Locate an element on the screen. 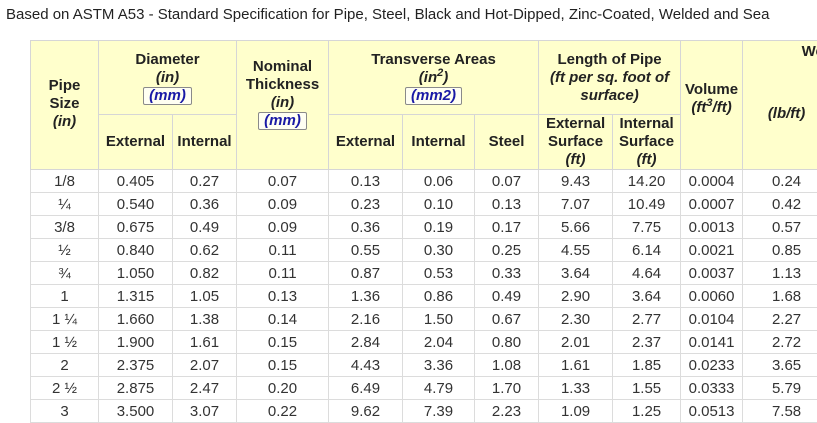  header-weight-unit: (lb/ft) is located at coordinates (781, 114).